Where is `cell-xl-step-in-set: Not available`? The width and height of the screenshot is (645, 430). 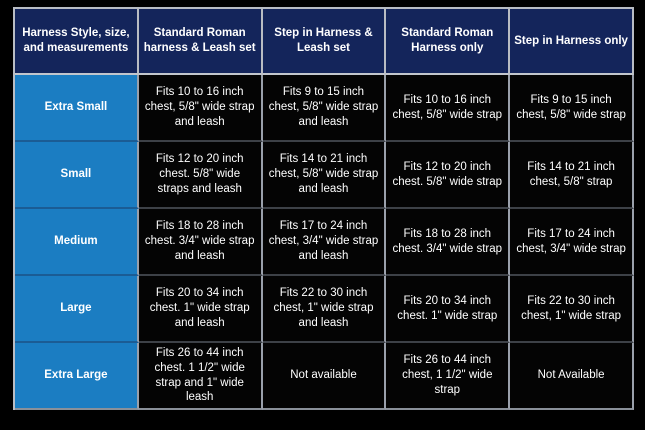
cell-xl-step-in-set: Not available is located at coordinates (324, 376).